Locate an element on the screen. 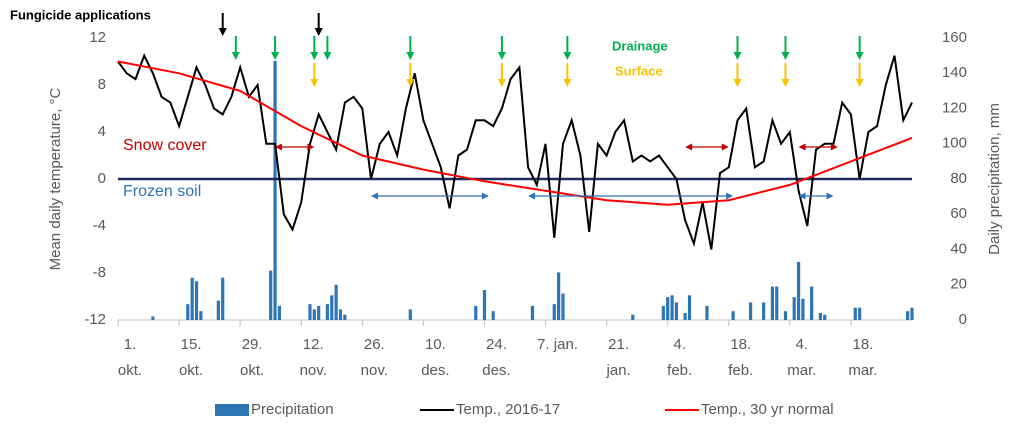 Image resolution: width=1011 pixels, height=425 pixels. y-tick-label: 8 is located at coordinates (102, 84).